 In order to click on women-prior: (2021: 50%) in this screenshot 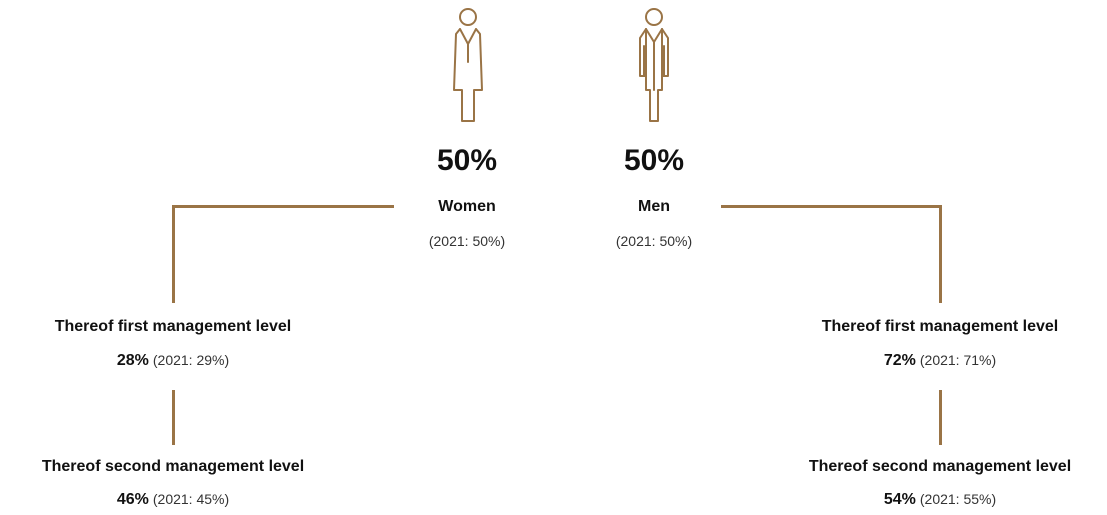, I will do `click(467, 241)`.